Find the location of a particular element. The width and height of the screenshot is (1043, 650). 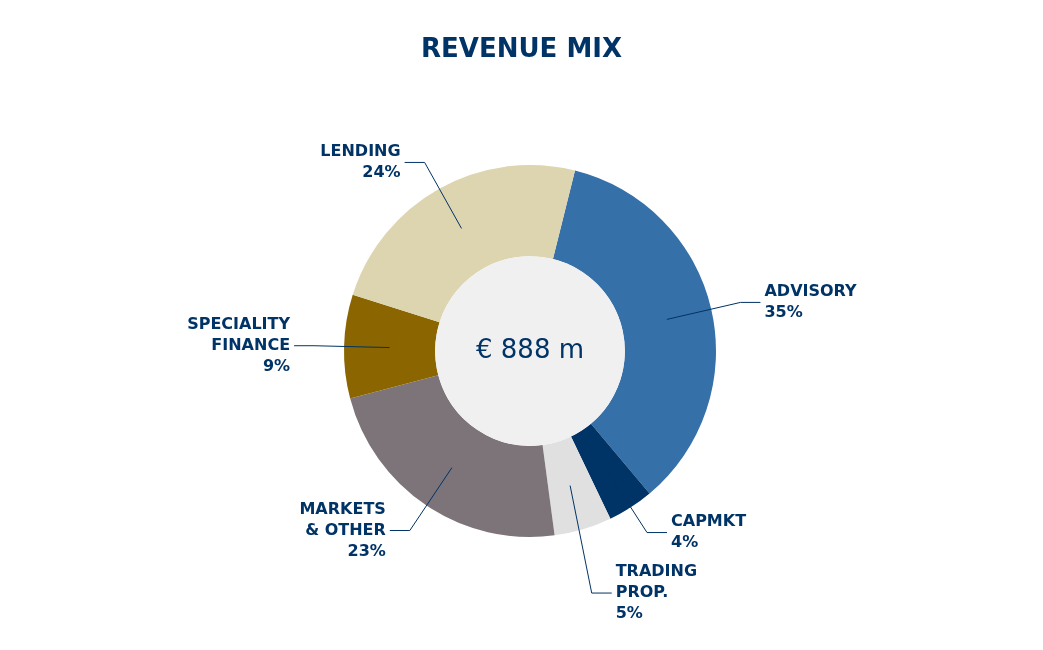

slice-label: SPECIALITY FINANCE is located at coordinates (239, 333).